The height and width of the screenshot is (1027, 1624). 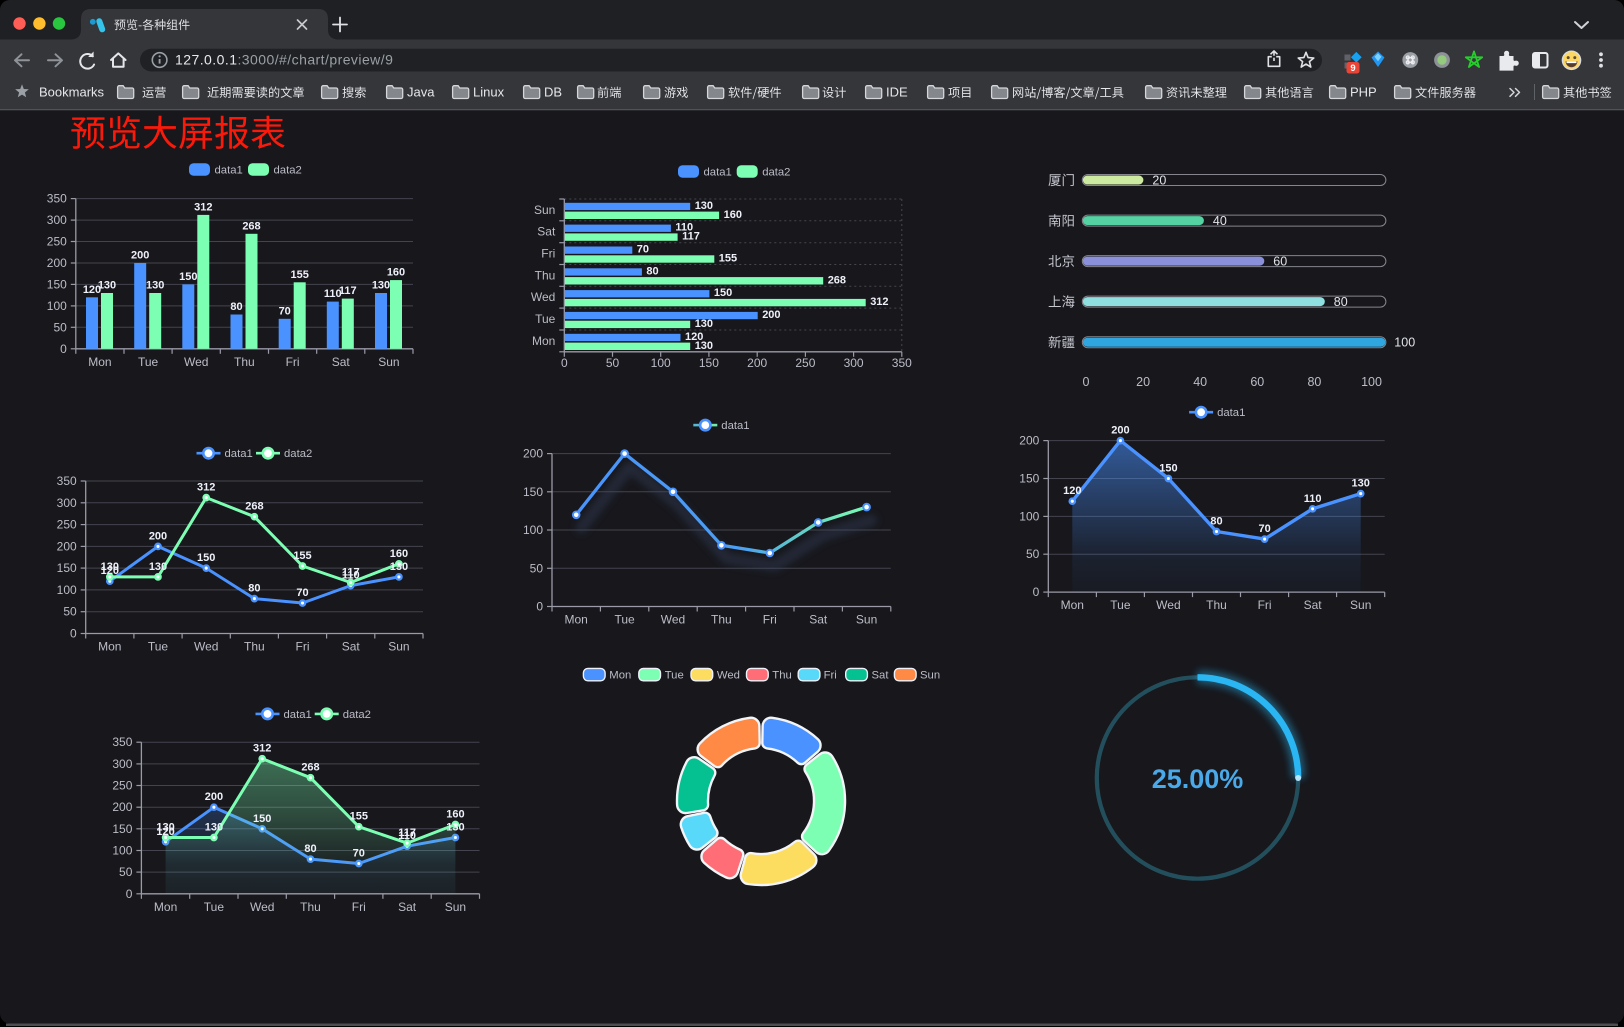 I want to click on svg-text: 110, so click(x=333, y=294).